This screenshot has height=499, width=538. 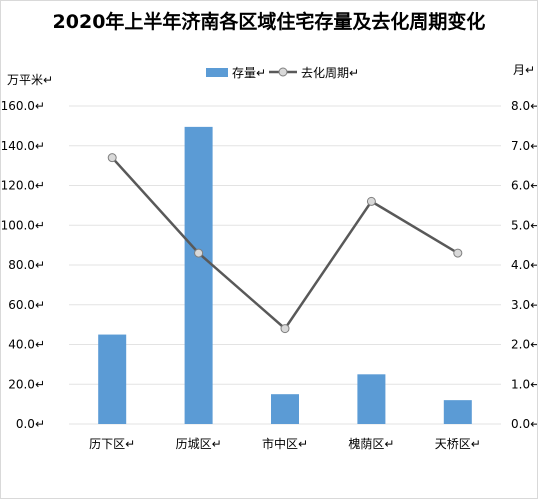 I want to click on y-tick-label-right: 3.0↵, so click(x=524, y=305).